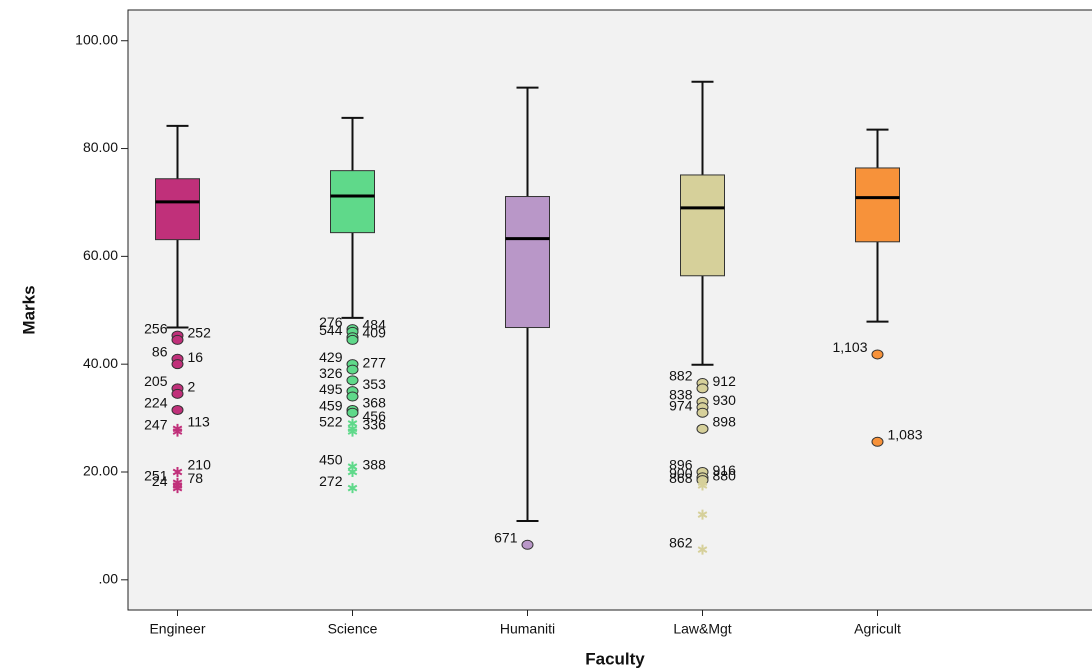 This screenshot has height=672, width=1092. Describe the element at coordinates (527, 629) in the screenshot. I see `x-tick-label: Humaniti` at that location.